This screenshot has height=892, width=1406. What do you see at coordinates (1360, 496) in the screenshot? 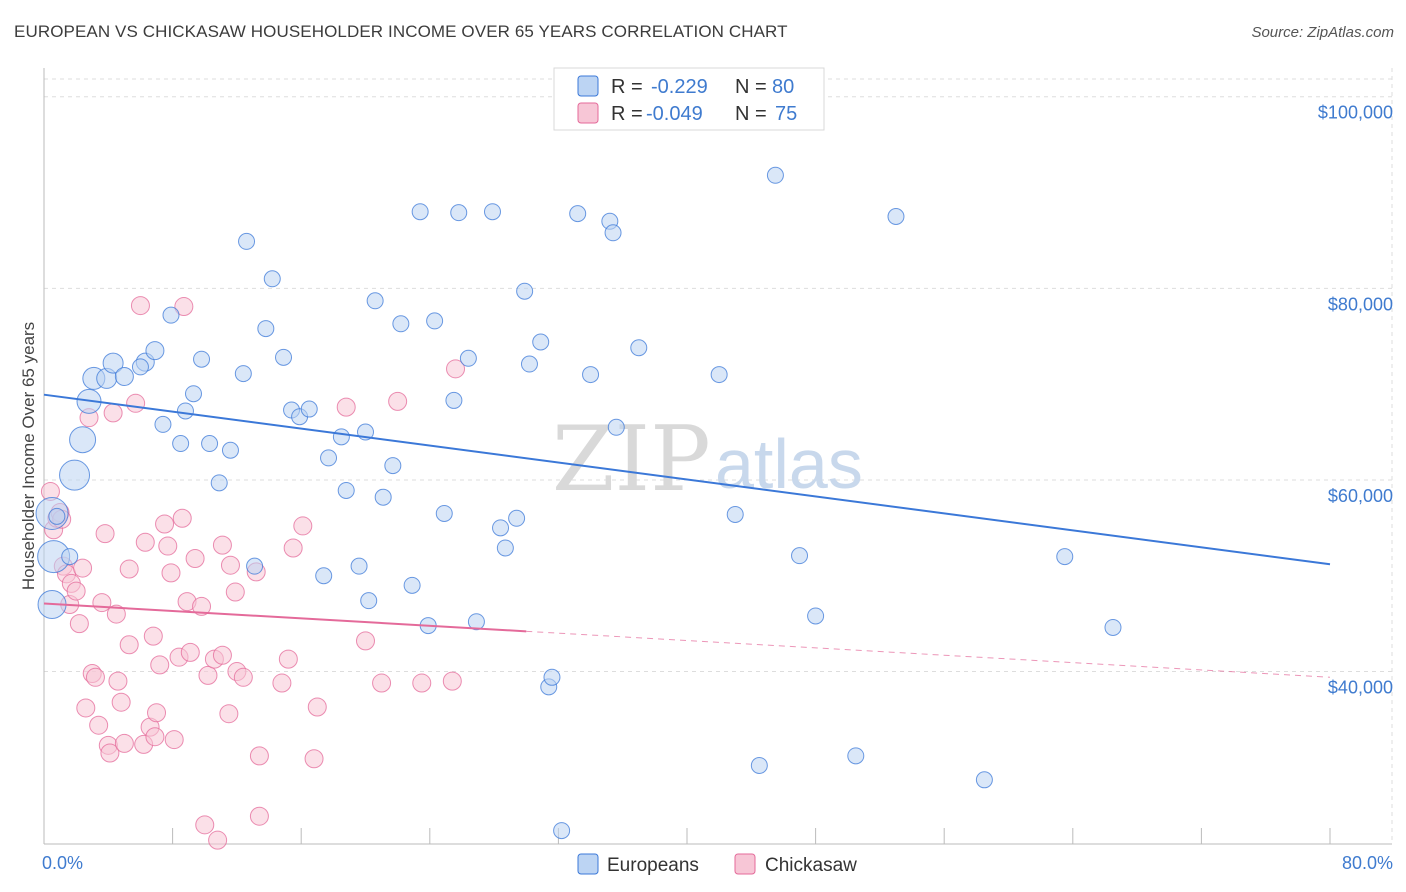
I see `y-tick-label-1: $60,000` at bounding box center [1360, 496].